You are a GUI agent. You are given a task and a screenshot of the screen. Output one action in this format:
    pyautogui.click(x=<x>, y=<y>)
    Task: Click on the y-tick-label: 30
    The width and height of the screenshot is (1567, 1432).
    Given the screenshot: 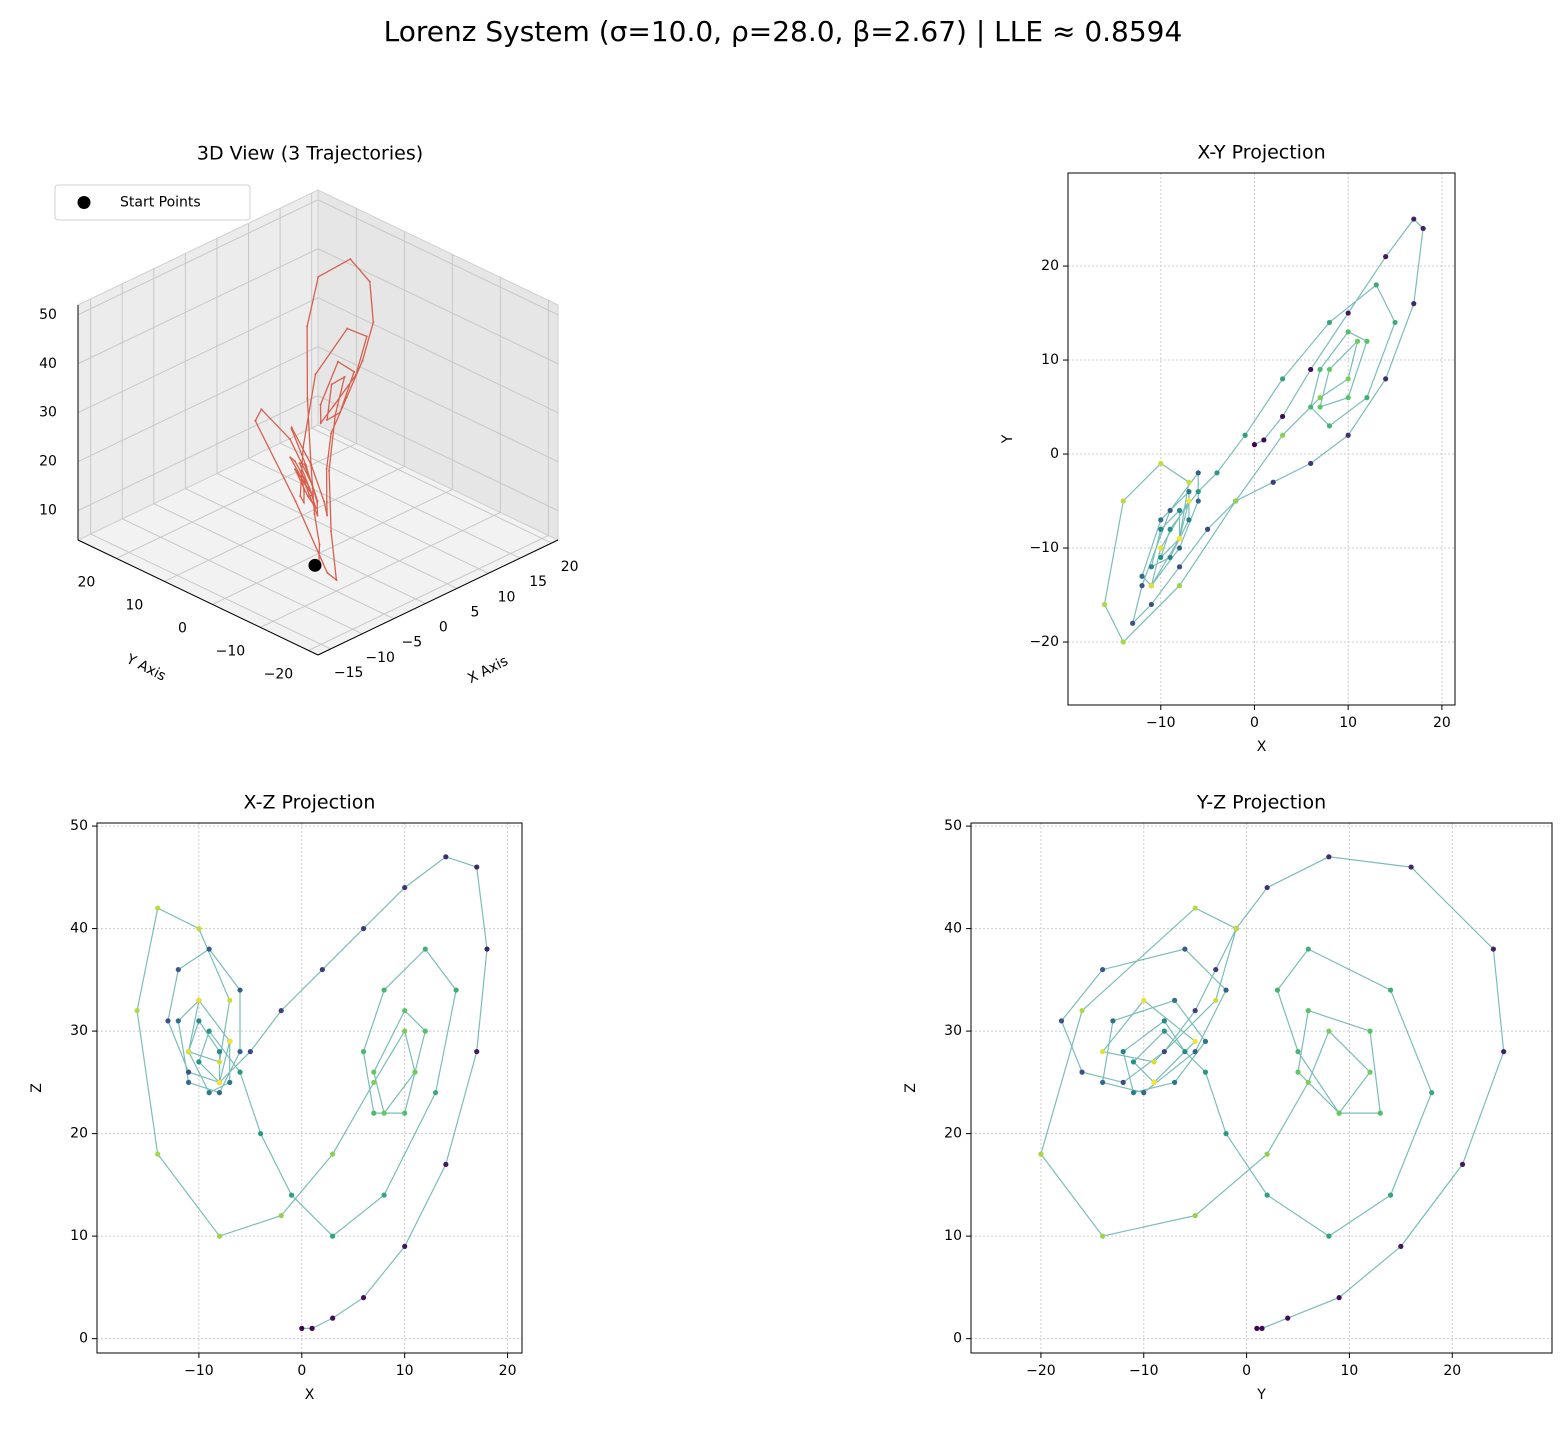 What is the action you would take?
    pyautogui.click(x=79, y=1031)
    